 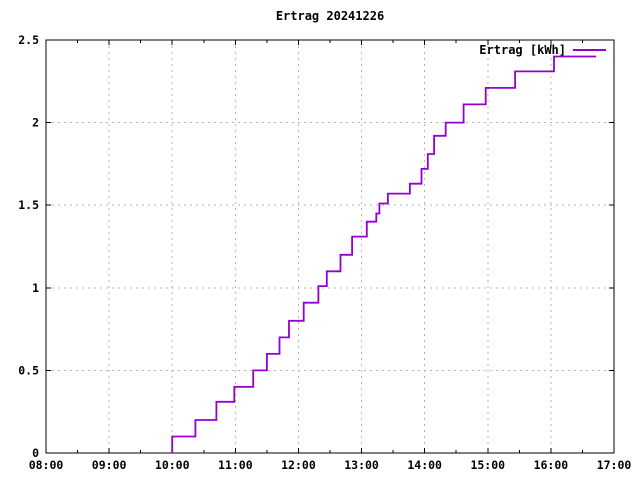 I want to click on x-tick-label: 15:00, so click(x=487, y=465).